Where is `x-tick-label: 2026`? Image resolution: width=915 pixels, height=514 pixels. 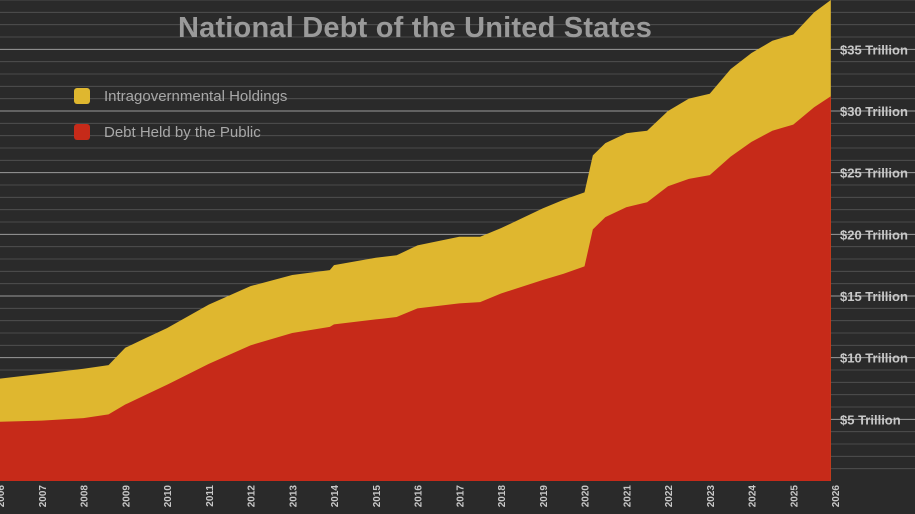 x-tick-label: 2026 is located at coordinates (836, 496).